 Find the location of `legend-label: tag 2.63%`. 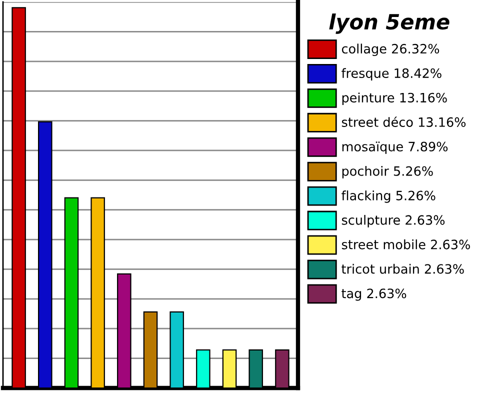

legend-label: tag 2.63% is located at coordinates (374, 294).